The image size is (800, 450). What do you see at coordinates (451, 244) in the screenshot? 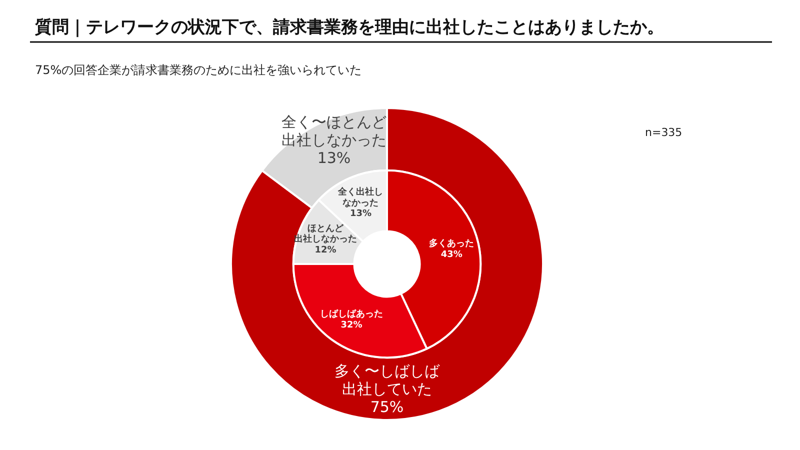
I see `slice-label: 多くあった` at bounding box center [451, 244].